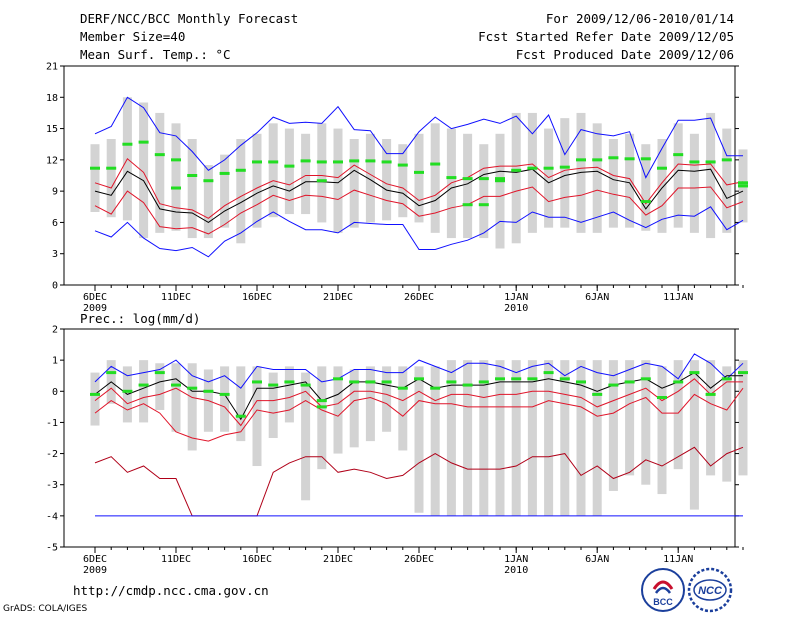 The image size is (800, 618). What do you see at coordinates (639, 18) in the screenshot?
I see `forecast-period: For 2009/12/06-2010/01/14` at bounding box center [639, 18].